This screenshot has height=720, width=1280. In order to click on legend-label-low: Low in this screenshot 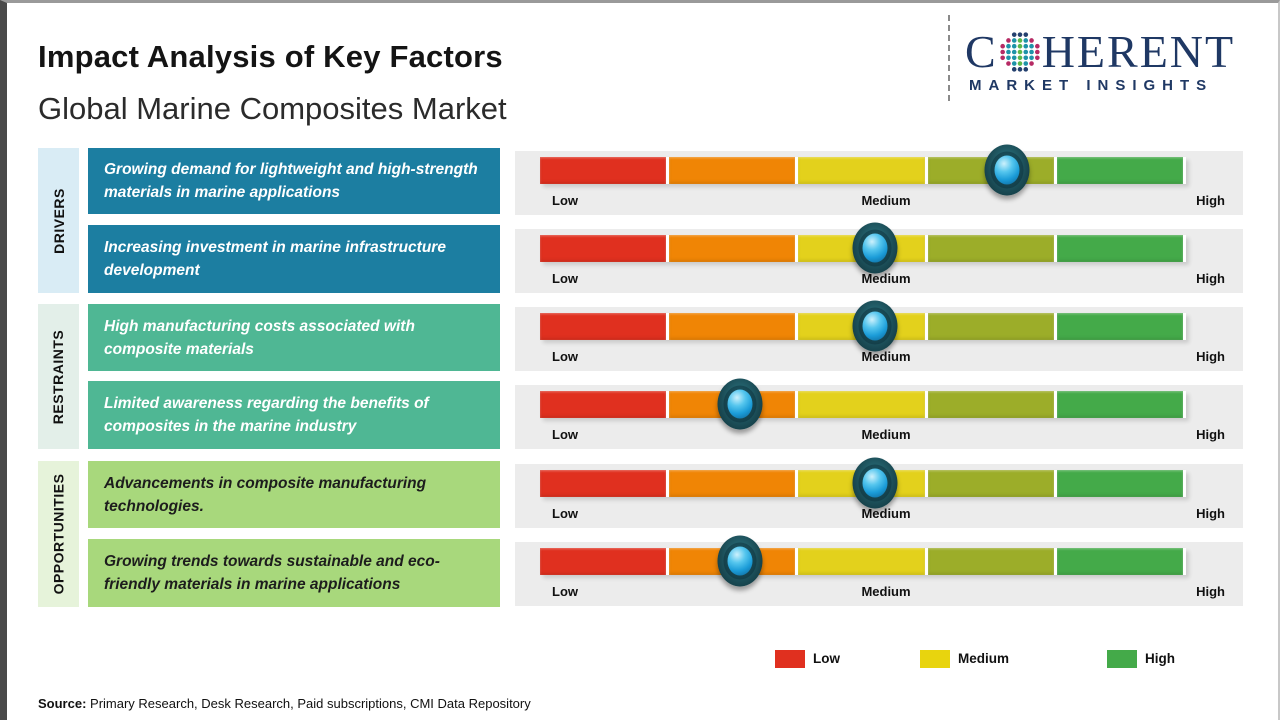, I will do `click(826, 658)`.